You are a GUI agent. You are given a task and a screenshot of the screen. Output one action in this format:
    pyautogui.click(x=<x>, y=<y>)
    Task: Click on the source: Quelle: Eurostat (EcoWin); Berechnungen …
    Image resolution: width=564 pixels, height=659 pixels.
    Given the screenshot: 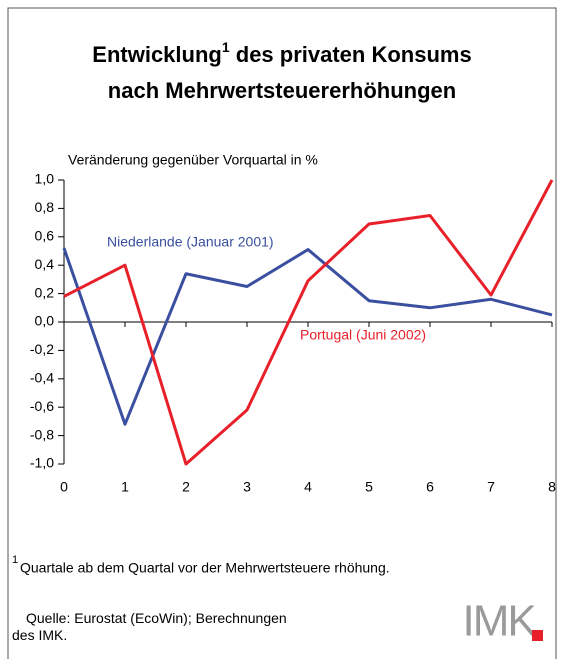 What is the action you would take?
    pyautogui.click(x=149, y=626)
    